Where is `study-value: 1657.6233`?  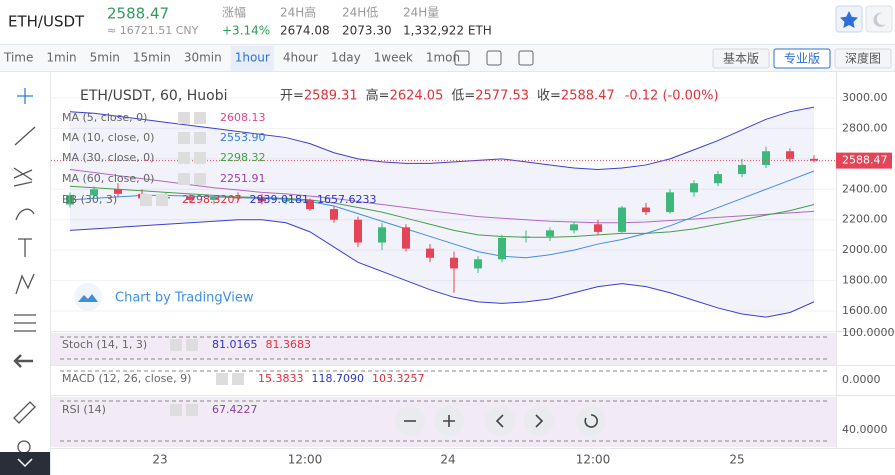 study-value: 1657.6233 is located at coordinates (347, 199).